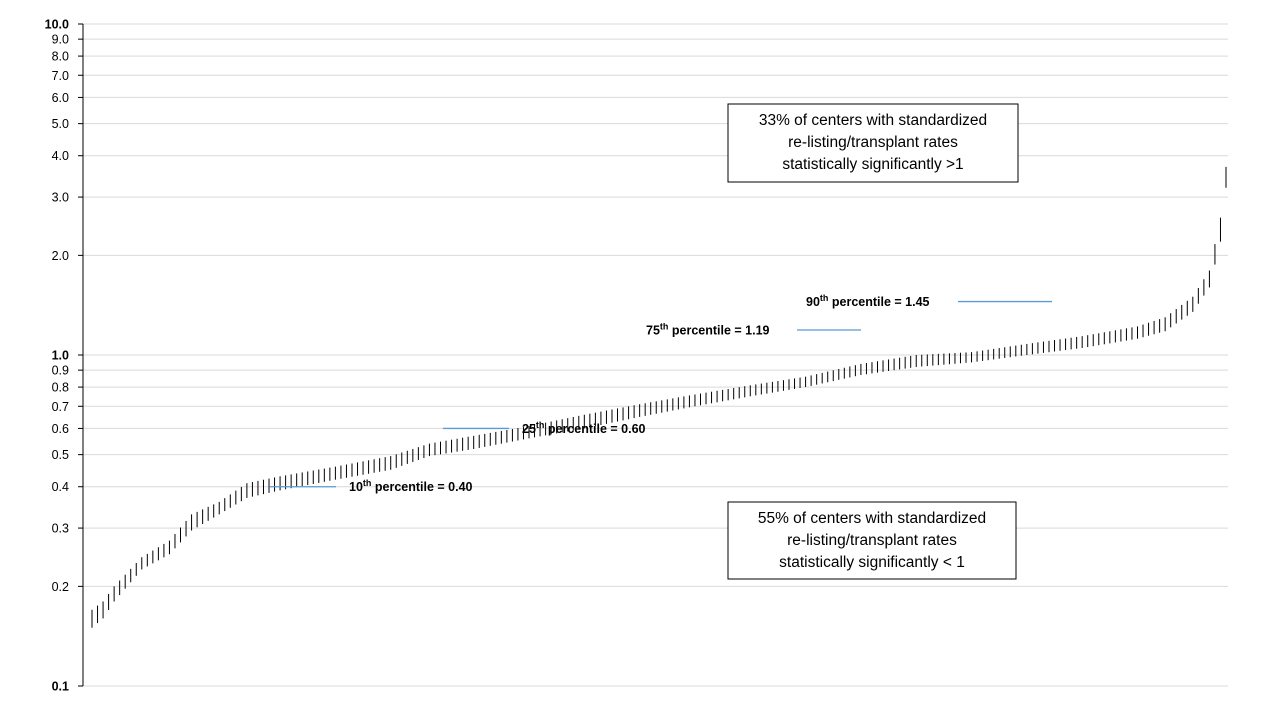  I want to click on y-tick-label: 5.0, so click(60, 124).